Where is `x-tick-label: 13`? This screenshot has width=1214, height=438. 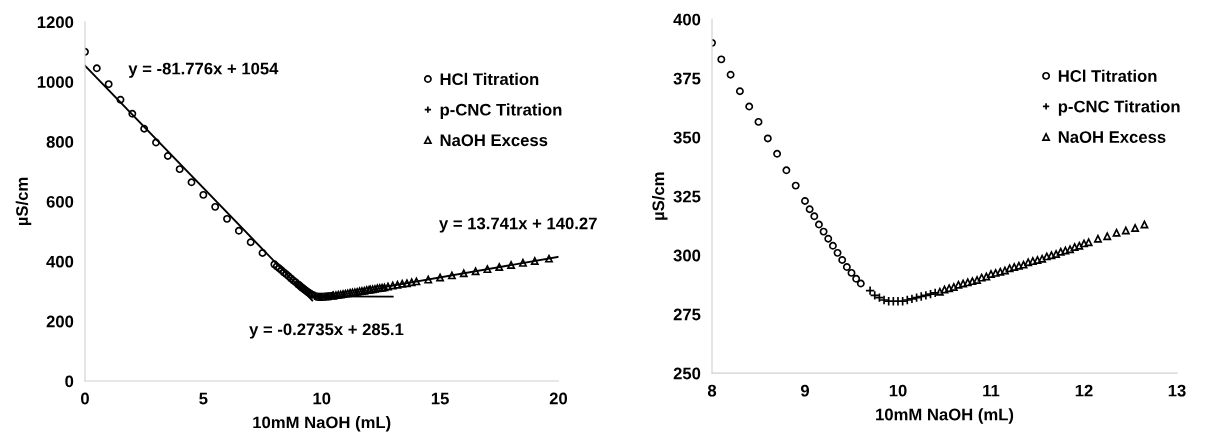 x-tick-label: 13 is located at coordinates (1177, 390).